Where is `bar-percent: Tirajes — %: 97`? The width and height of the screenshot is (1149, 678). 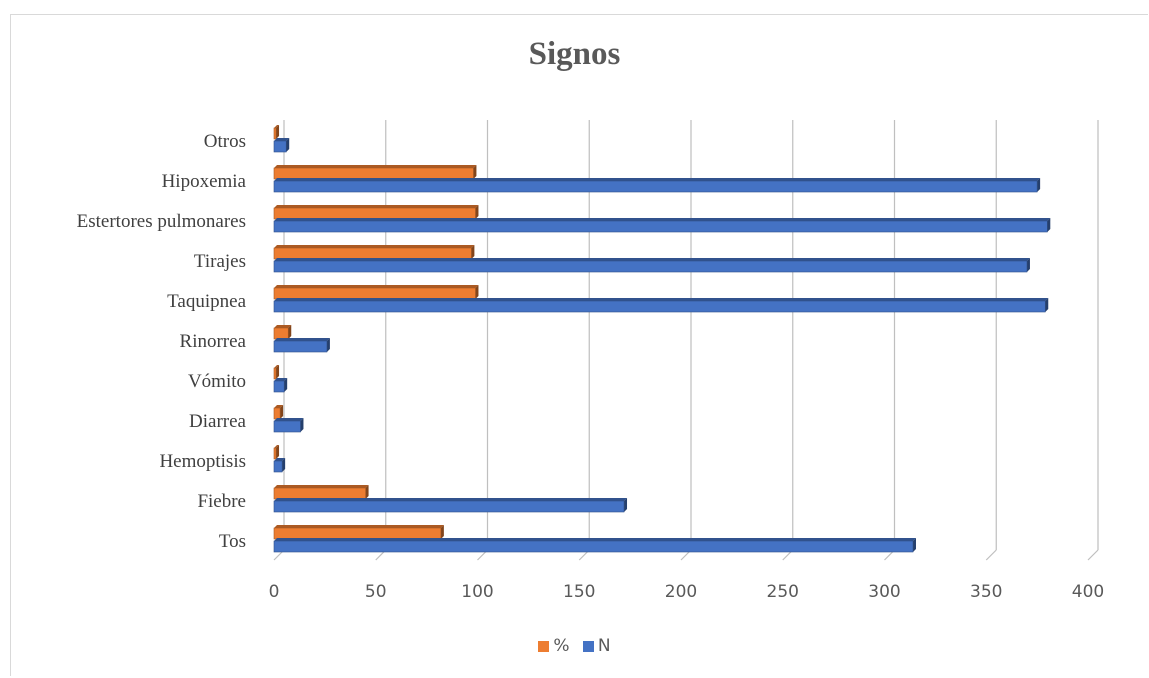 bar-percent: Tirajes — %: 97 is located at coordinates (374, 252).